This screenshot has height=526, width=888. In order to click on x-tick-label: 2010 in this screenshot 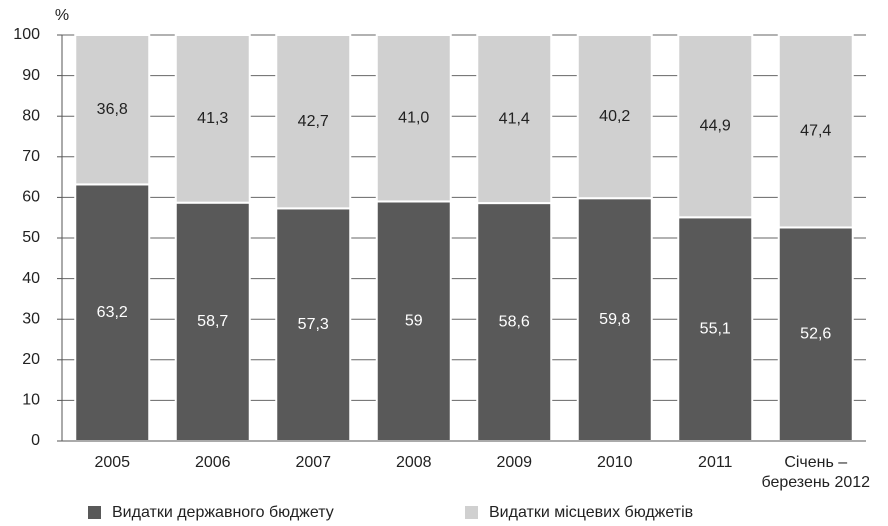, I will do `click(615, 462)`.